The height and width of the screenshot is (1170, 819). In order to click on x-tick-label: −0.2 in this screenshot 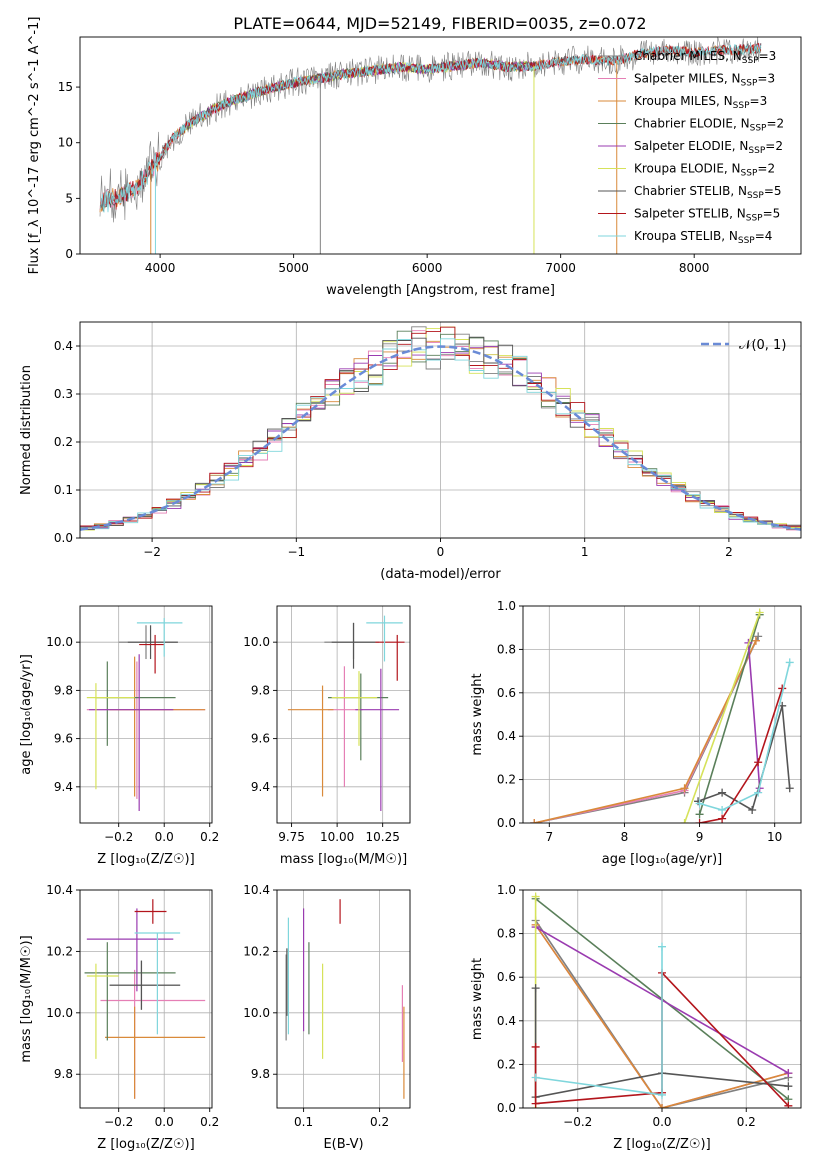, I will do `click(577, 1122)`.